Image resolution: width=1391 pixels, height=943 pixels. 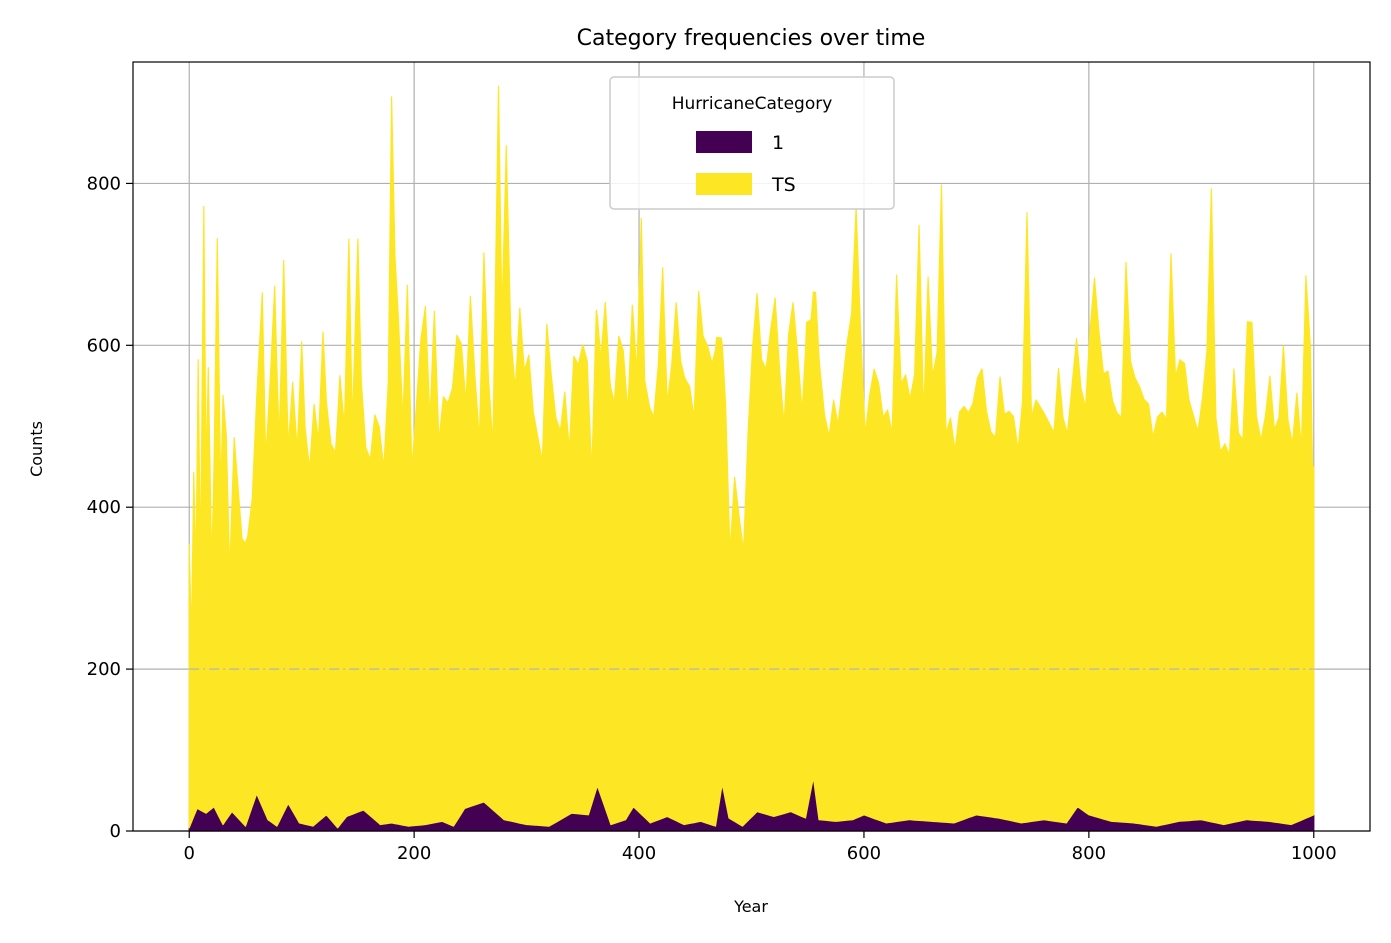 What do you see at coordinates (1314, 853) in the screenshot?
I see `x-tick-label: 1000` at bounding box center [1314, 853].